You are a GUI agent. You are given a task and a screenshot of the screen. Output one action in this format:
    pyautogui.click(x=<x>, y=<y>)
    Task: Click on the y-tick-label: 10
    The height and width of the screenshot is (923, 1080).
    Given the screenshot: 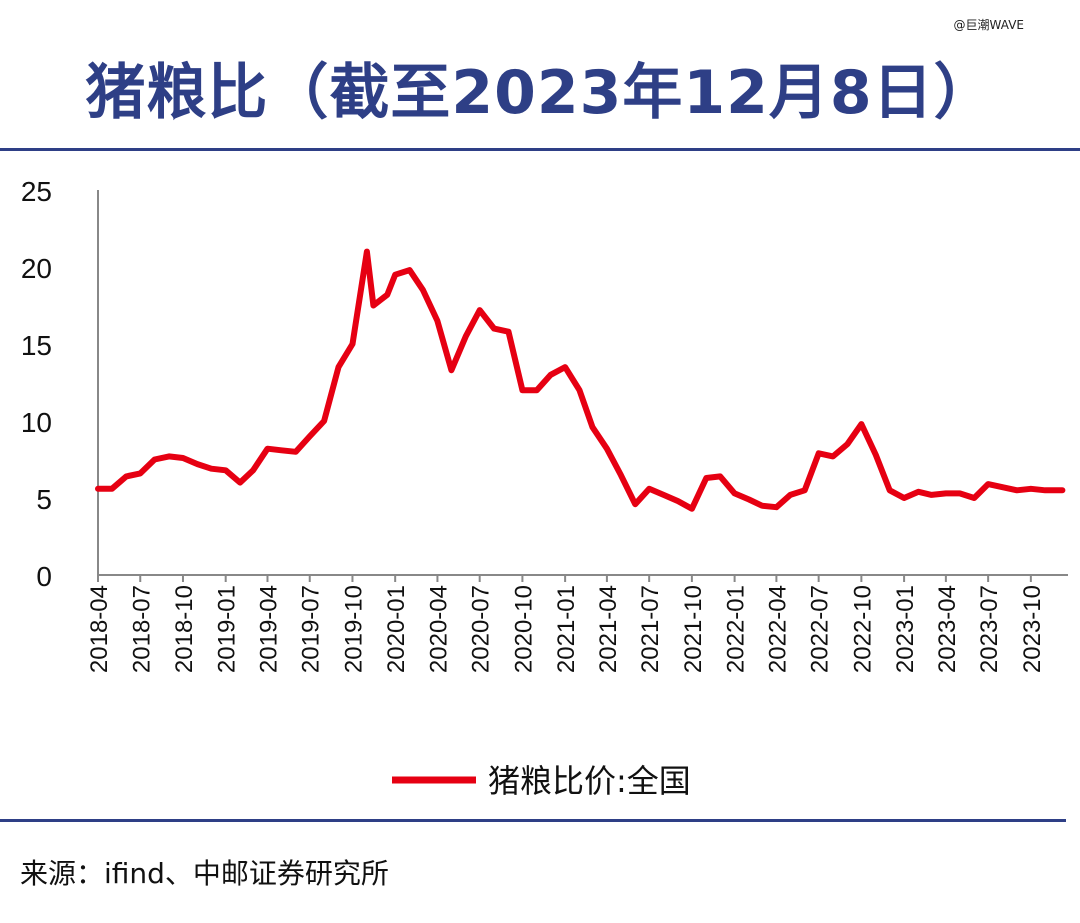 What is the action you would take?
    pyautogui.click(x=36, y=422)
    